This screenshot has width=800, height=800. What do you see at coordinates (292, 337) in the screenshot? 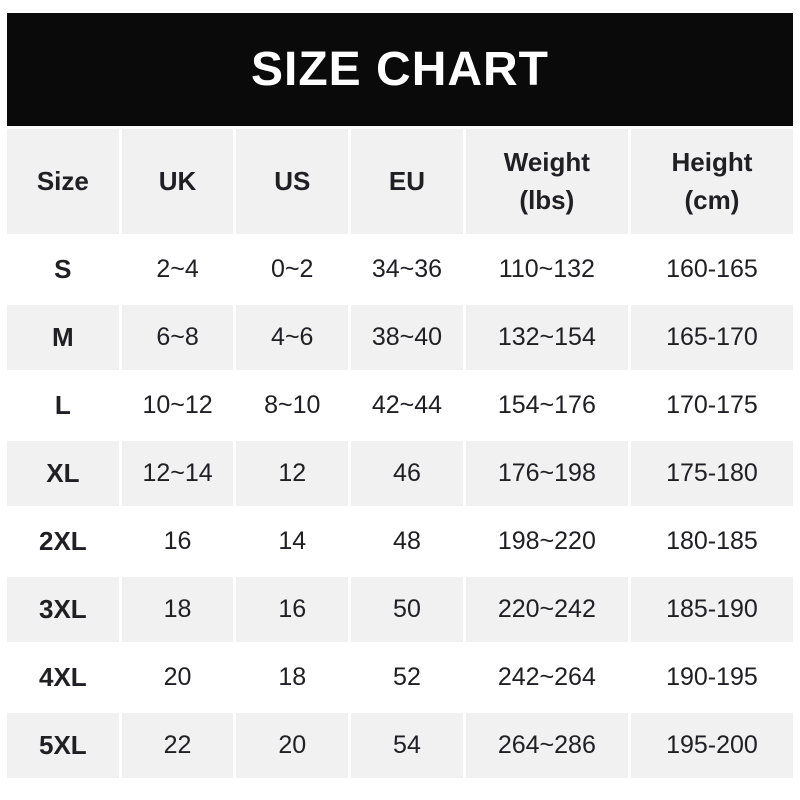
I see `us-cell: 4~6` at bounding box center [292, 337].